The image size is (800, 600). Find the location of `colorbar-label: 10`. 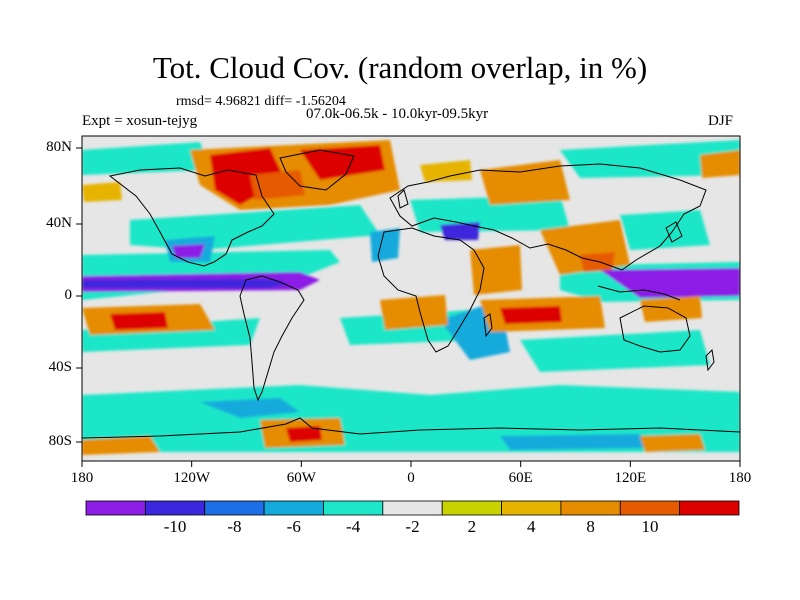

colorbar-label: 10 is located at coordinates (650, 526).